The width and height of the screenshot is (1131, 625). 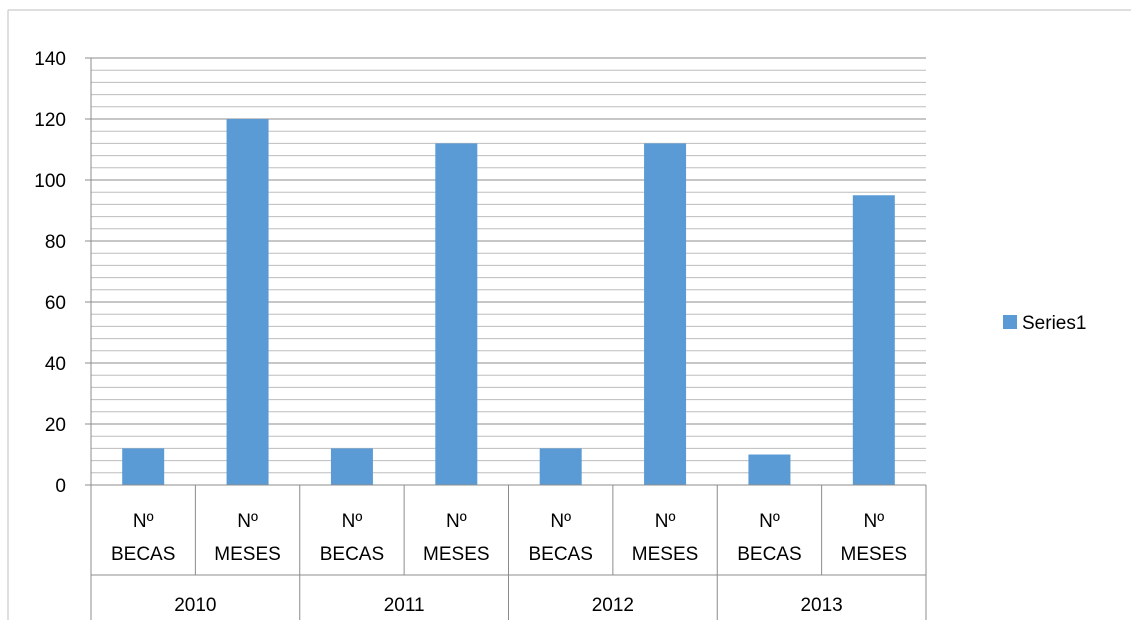 What do you see at coordinates (821, 605) in the screenshot?
I see `x-group-label: 2013` at bounding box center [821, 605].